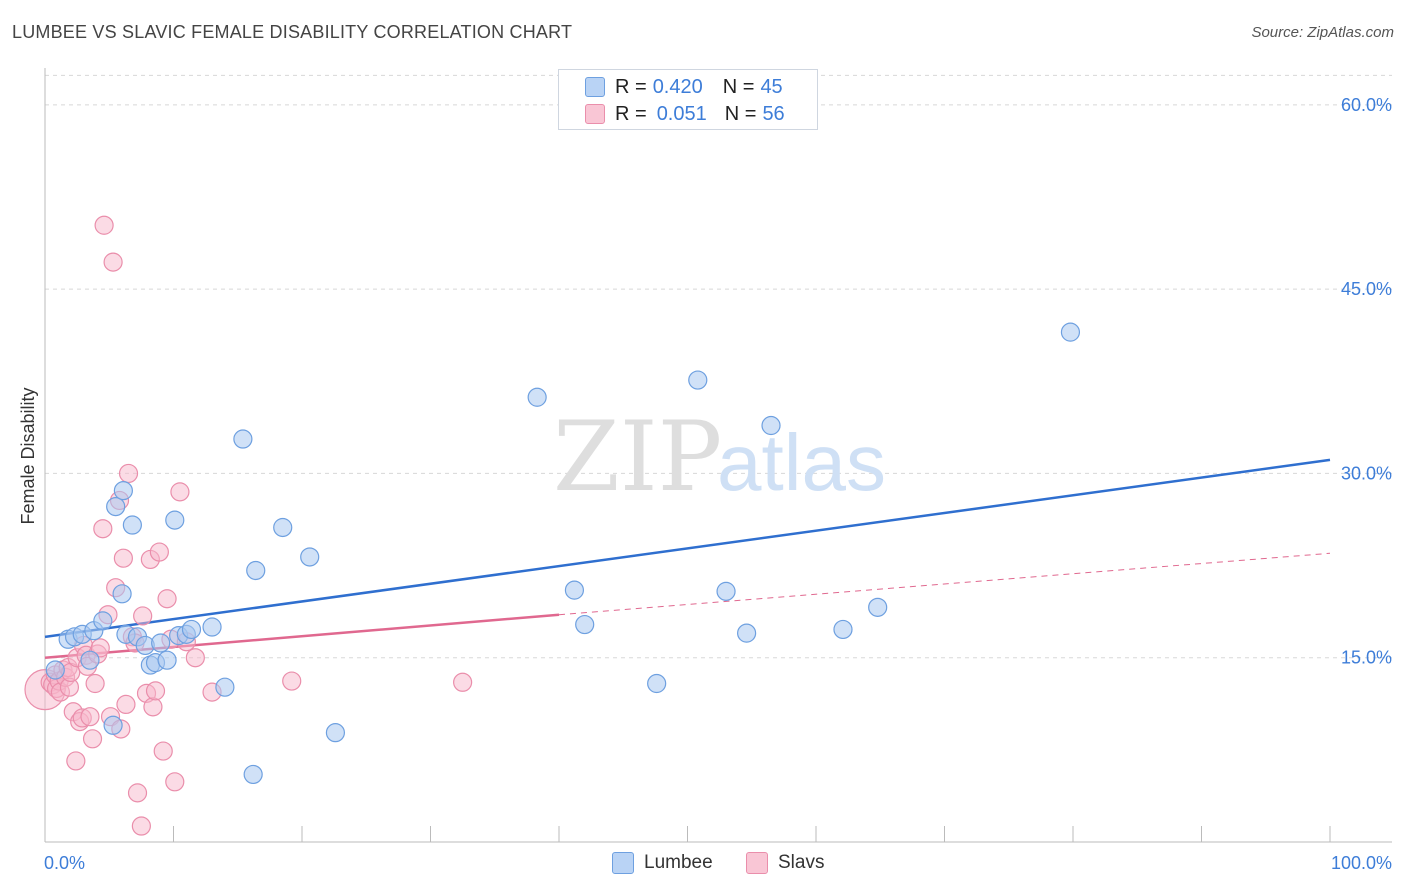 The width and height of the screenshot is (1406, 892). Describe the element at coordinates (637, 457) in the screenshot. I see `watermark-zip: ZIP` at that location.